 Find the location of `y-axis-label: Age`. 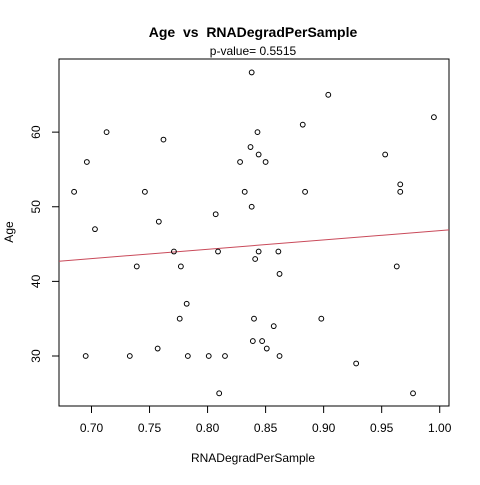

y-axis-label: Age is located at coordinates (9, 232).